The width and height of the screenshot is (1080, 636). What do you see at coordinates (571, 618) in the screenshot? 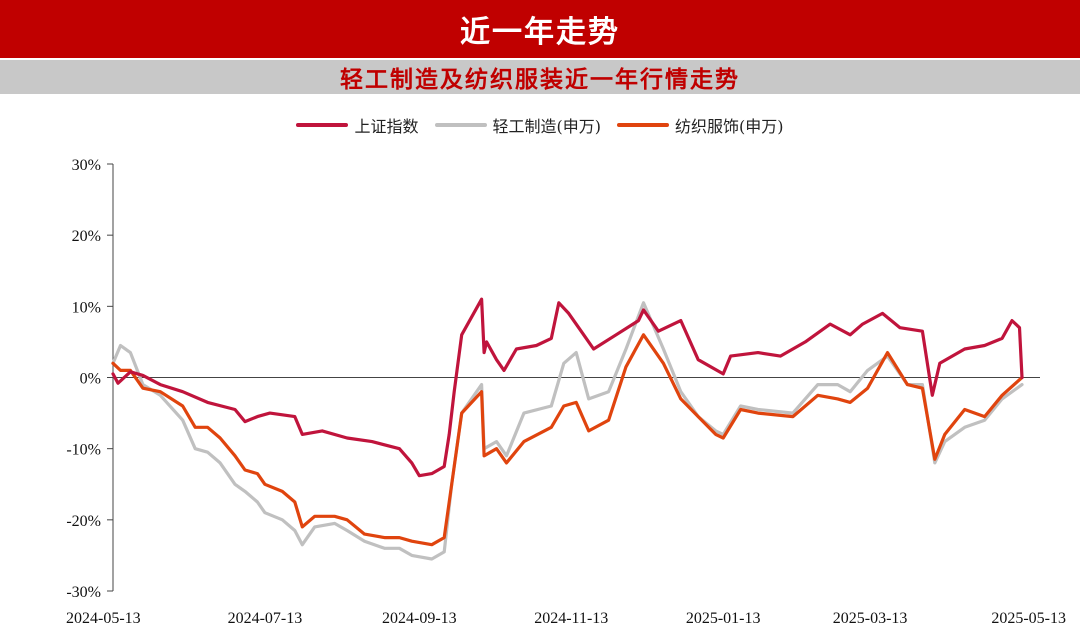
I see `x-tick-label: 2024-11-13` at bounding box center [571, 618].